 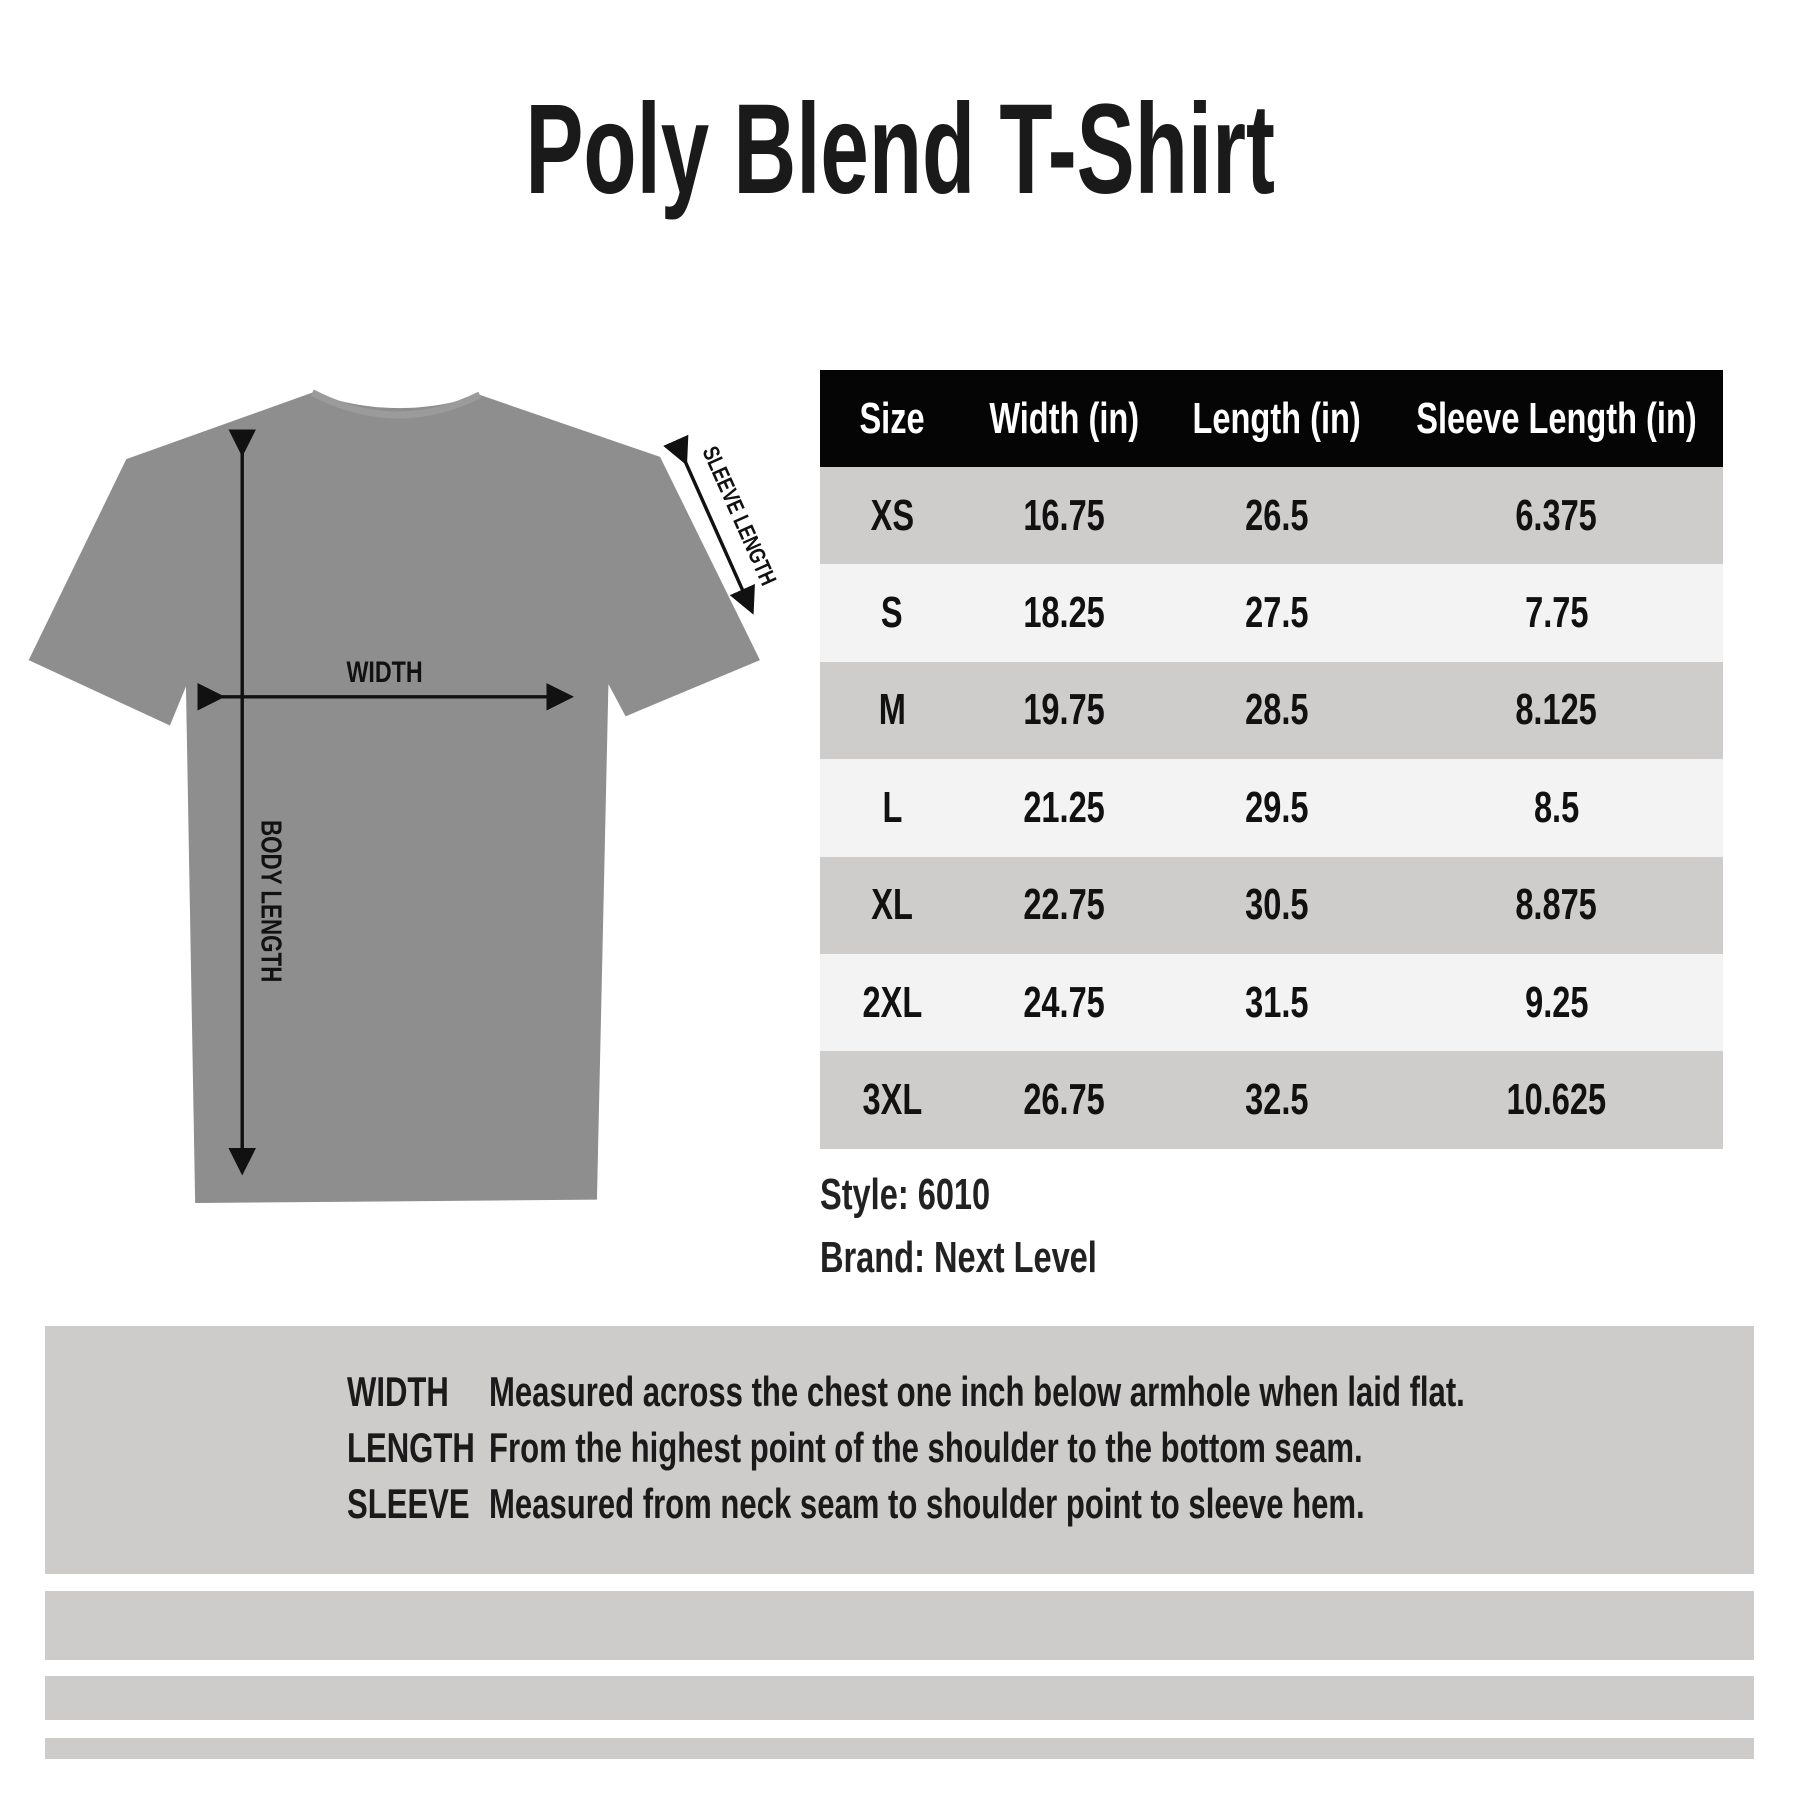 I want to click on cell-length: 29.5, so click(x=1277, y=807).